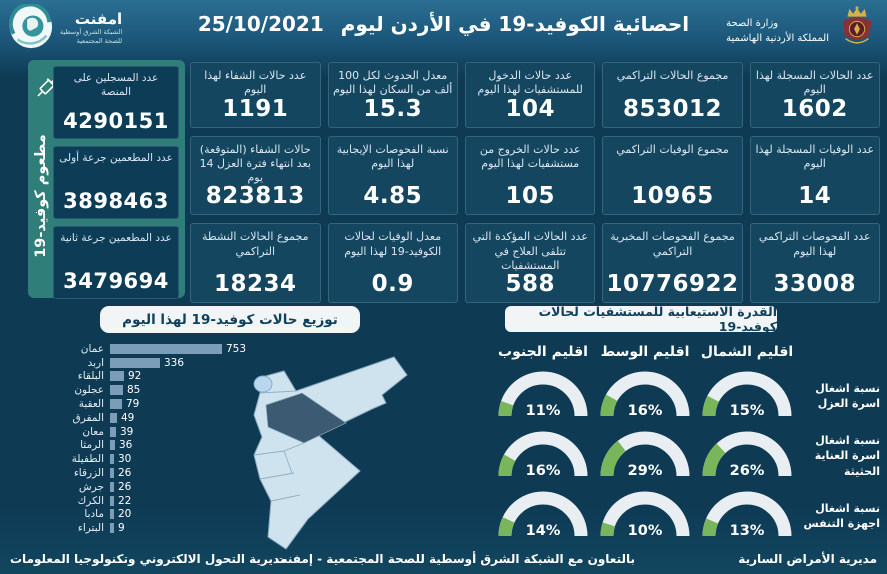 Image resolution: width=887 pixels, height=574 pixels. I want to click on region-header: اقليم الجنوب, so click(543, 352).